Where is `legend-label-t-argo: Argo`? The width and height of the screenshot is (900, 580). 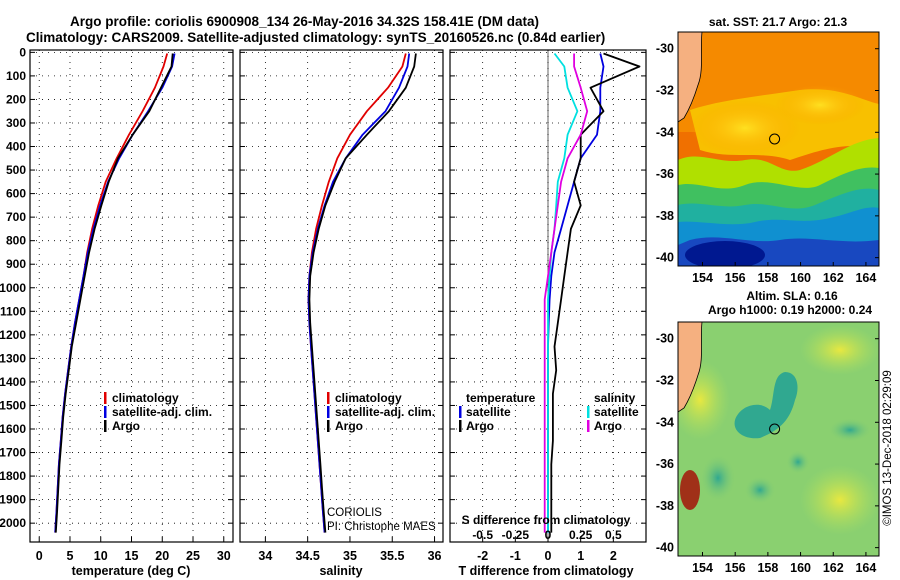
legend-label-t-argo: Argo is located at coordinates (480, 426).